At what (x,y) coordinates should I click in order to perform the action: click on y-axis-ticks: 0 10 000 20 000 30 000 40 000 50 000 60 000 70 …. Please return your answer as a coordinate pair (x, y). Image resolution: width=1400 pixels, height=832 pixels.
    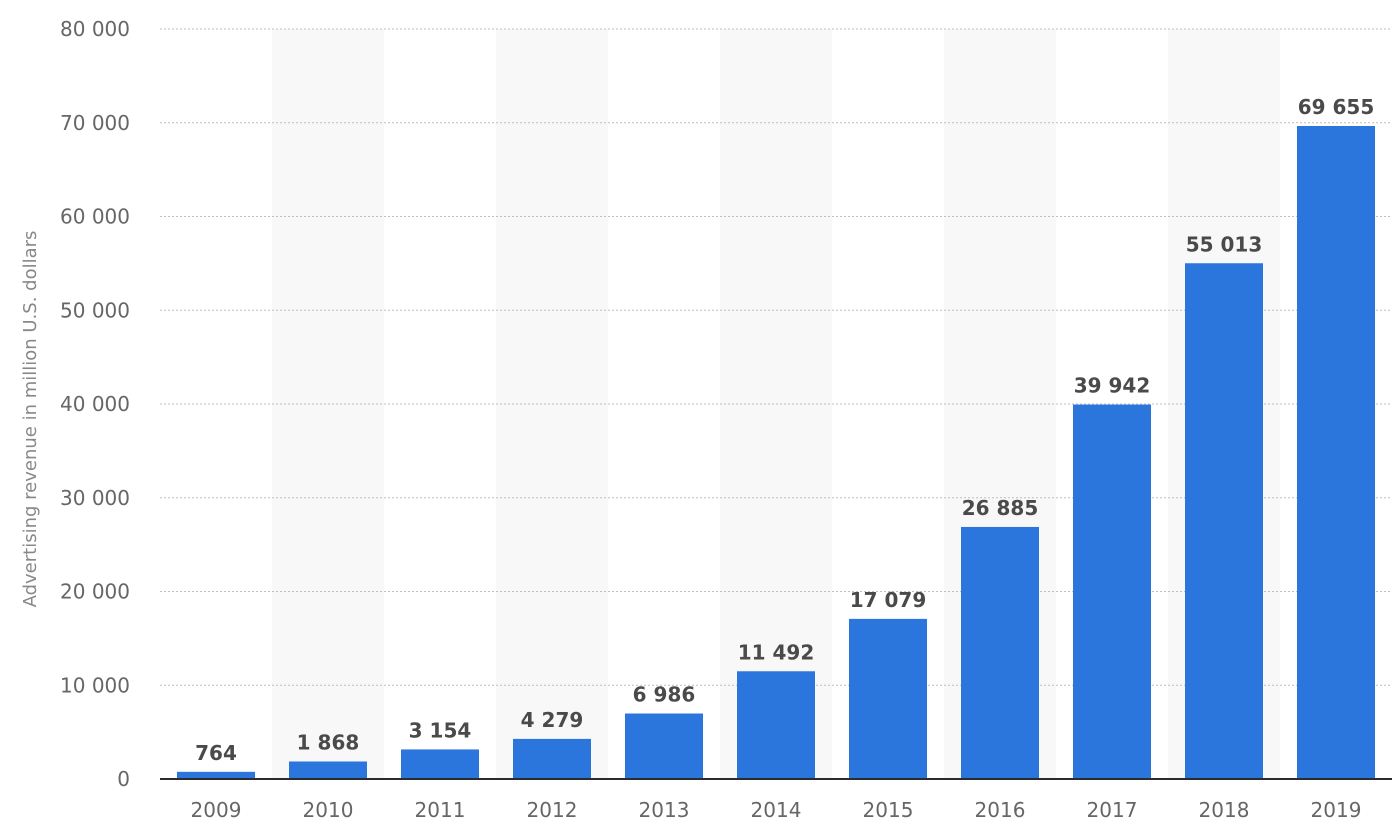
    Looking at the image, I should click on (95, 404).